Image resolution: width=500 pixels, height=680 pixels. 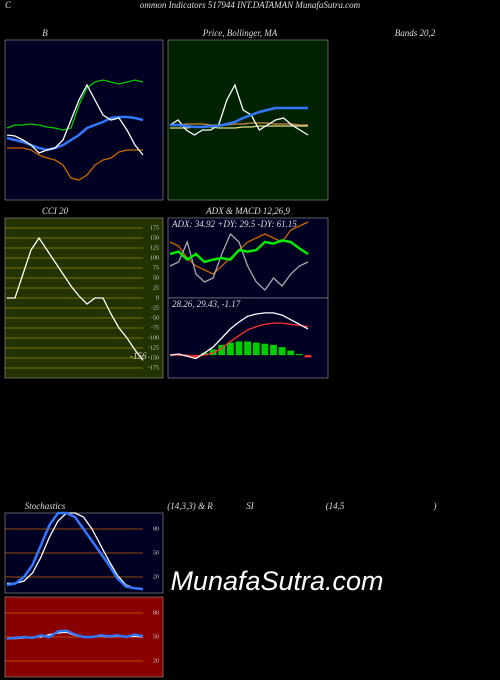 I want to click on y-tick-label: -150, so click(x=153, y=358).